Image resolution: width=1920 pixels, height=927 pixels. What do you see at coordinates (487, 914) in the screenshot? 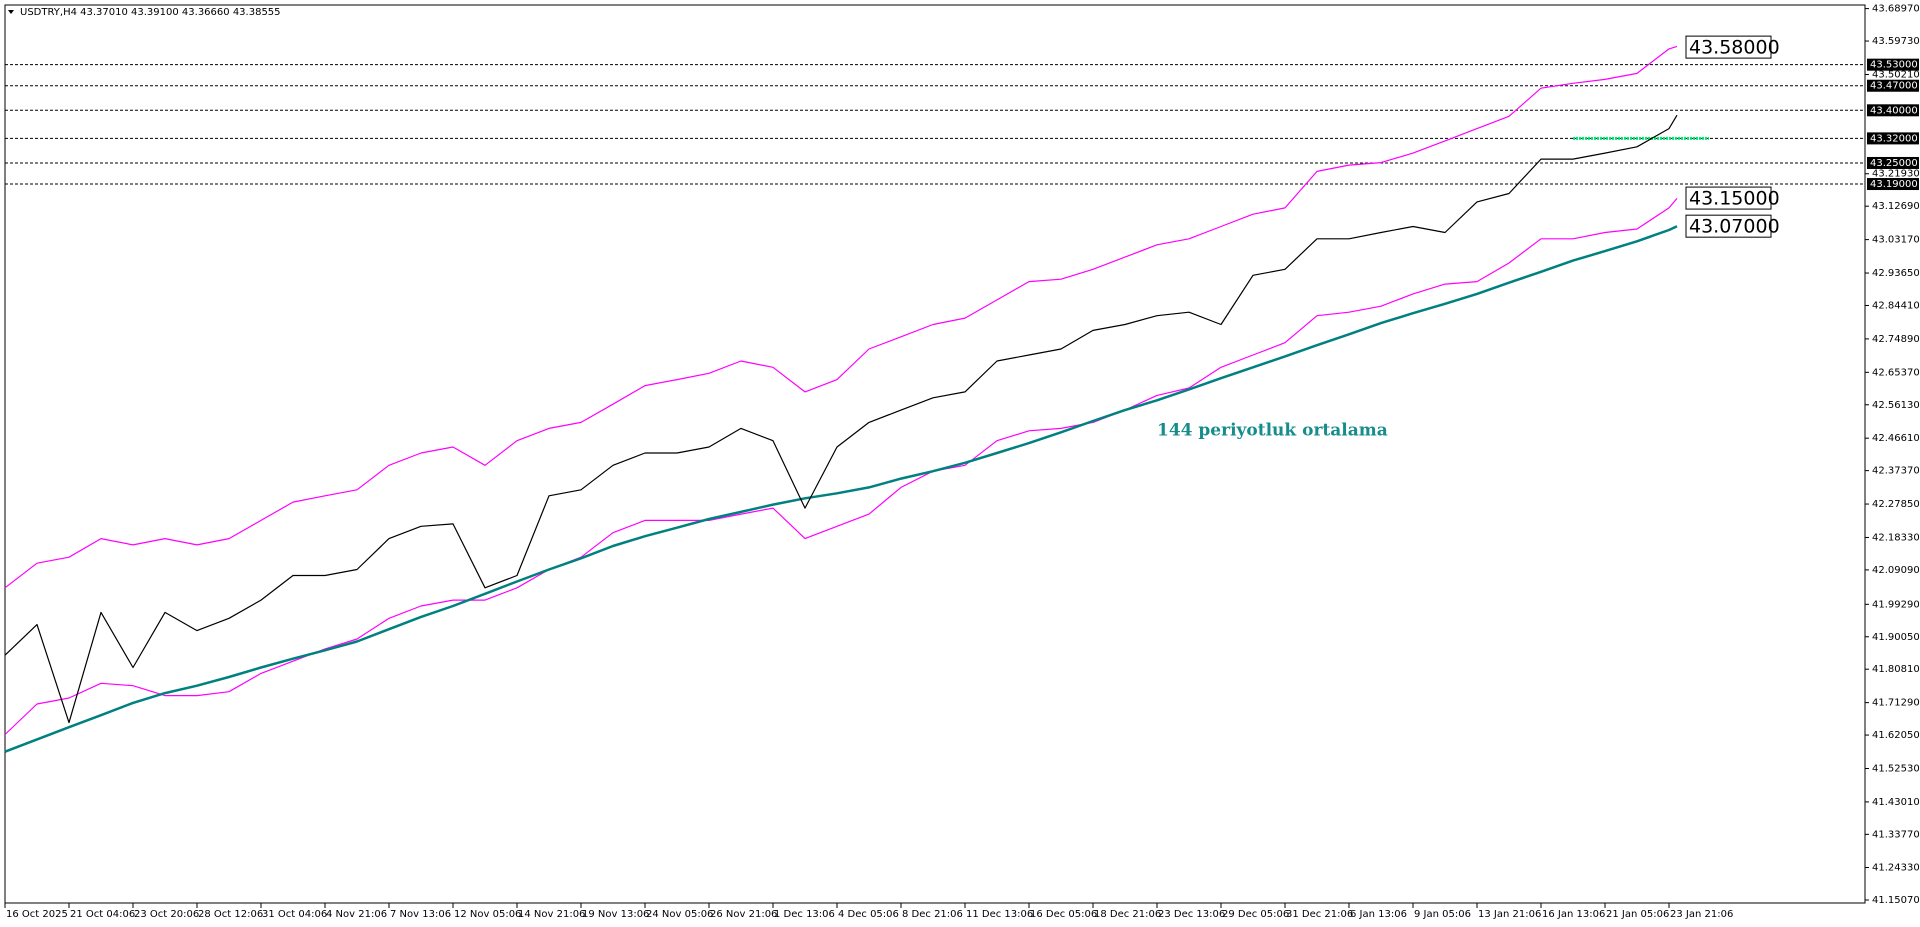
I see `x-tick-label: 12 Nov 05:06` at bounding box center [487, 914].